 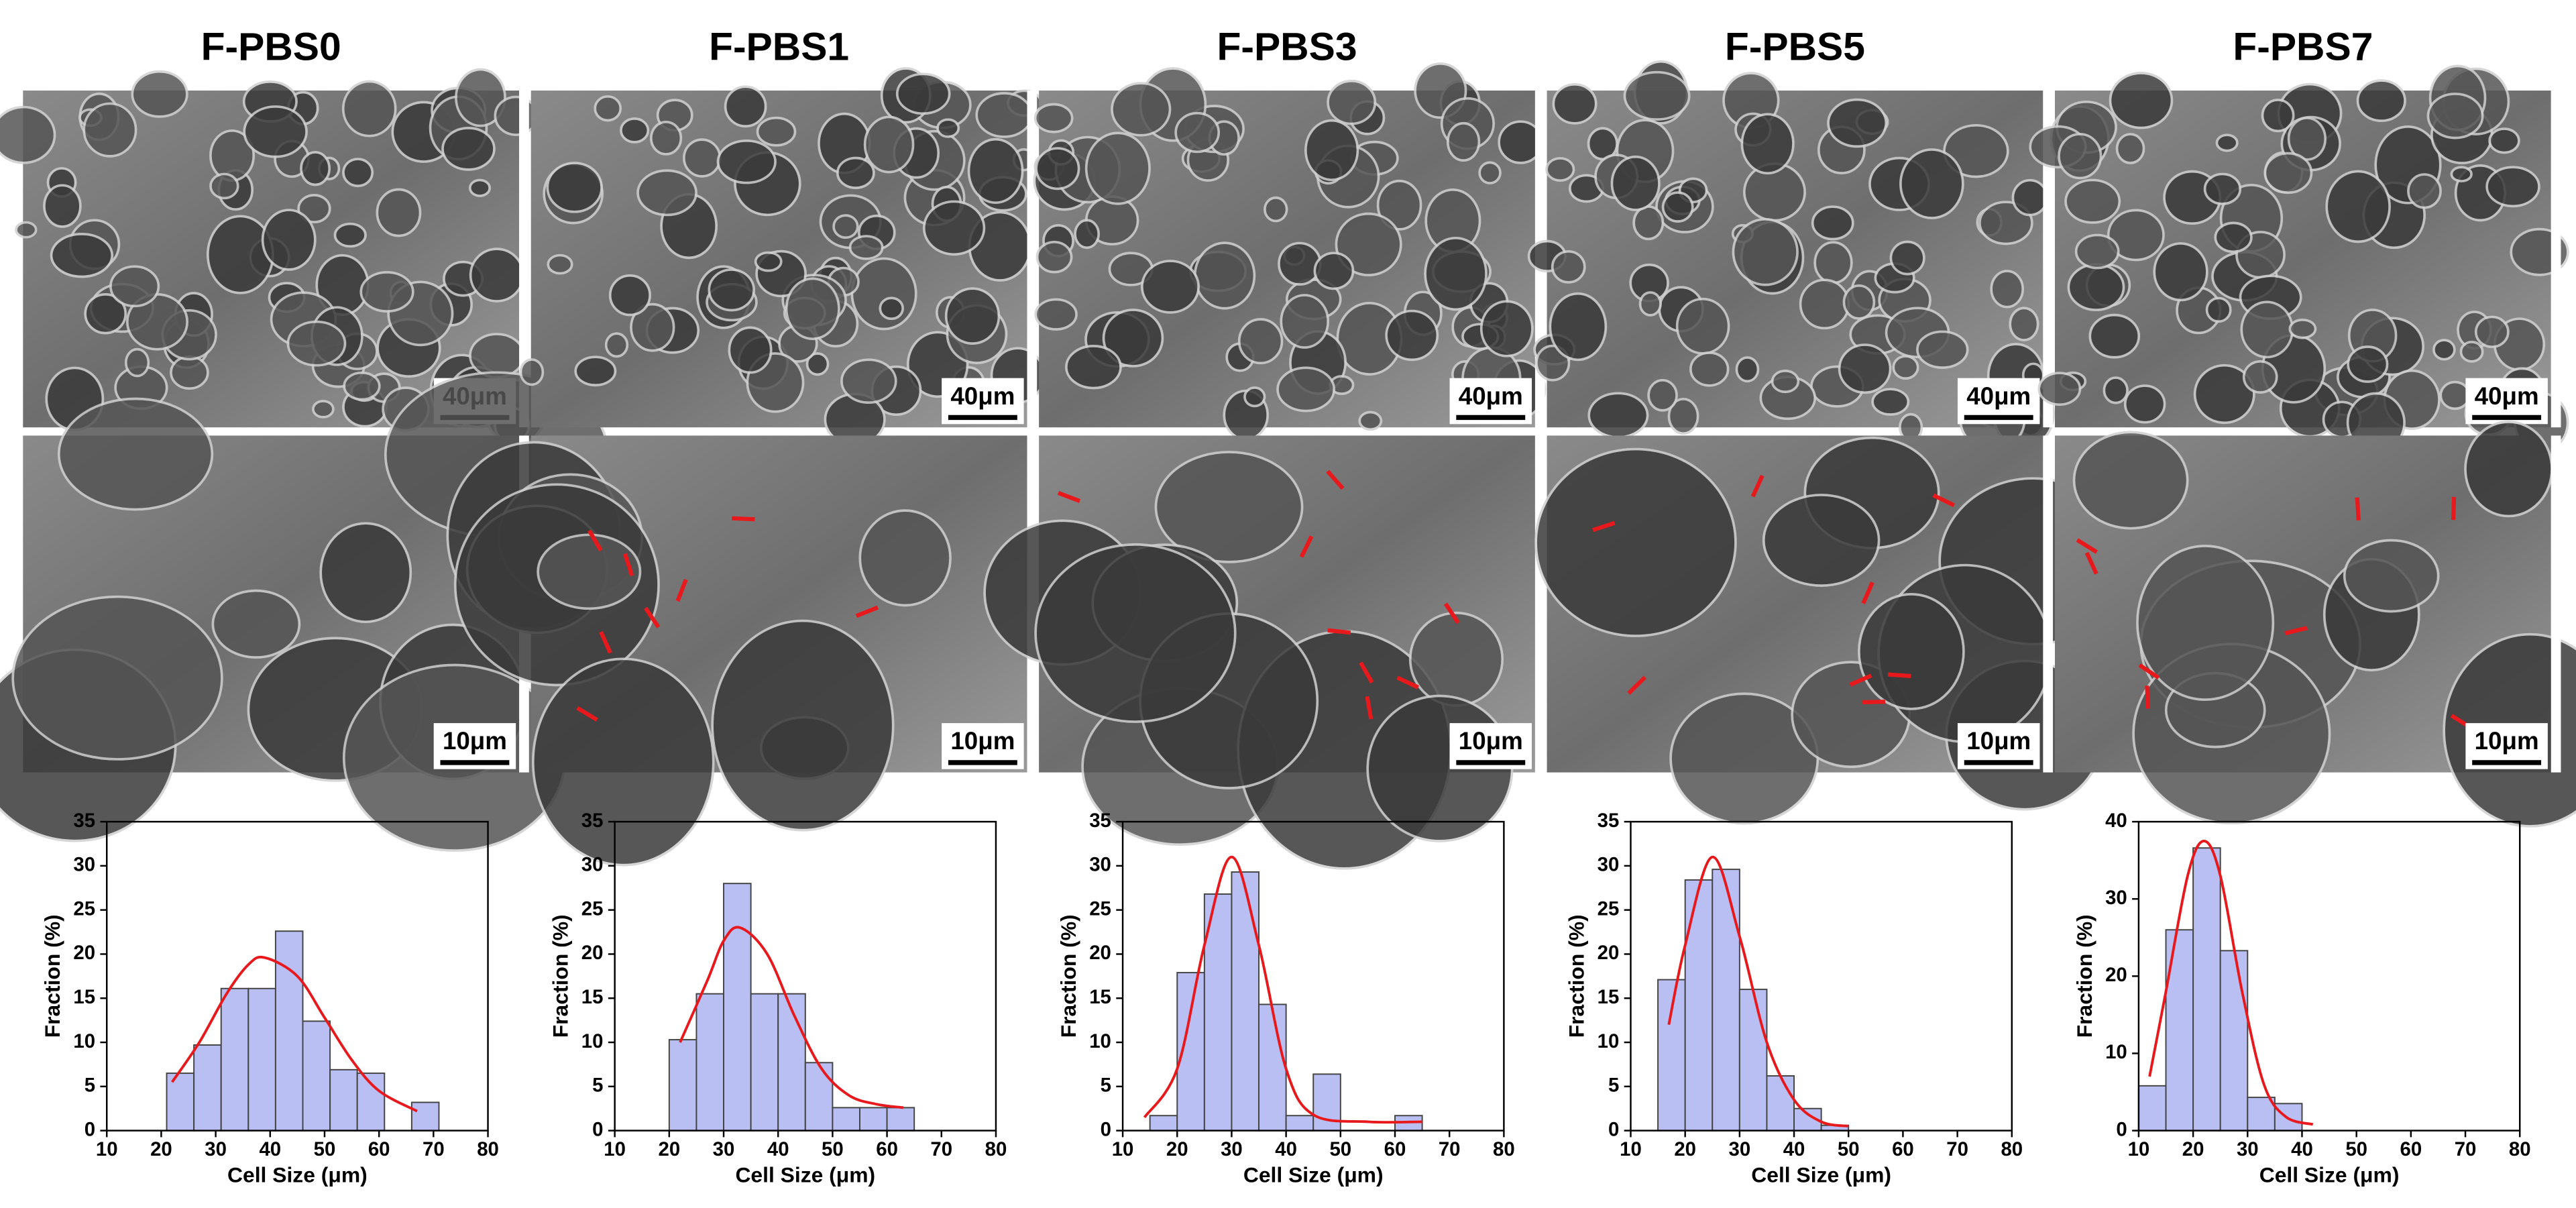 I want to click on x-axis-label: Cell Size (μm), so click(x=1313, y=1175).